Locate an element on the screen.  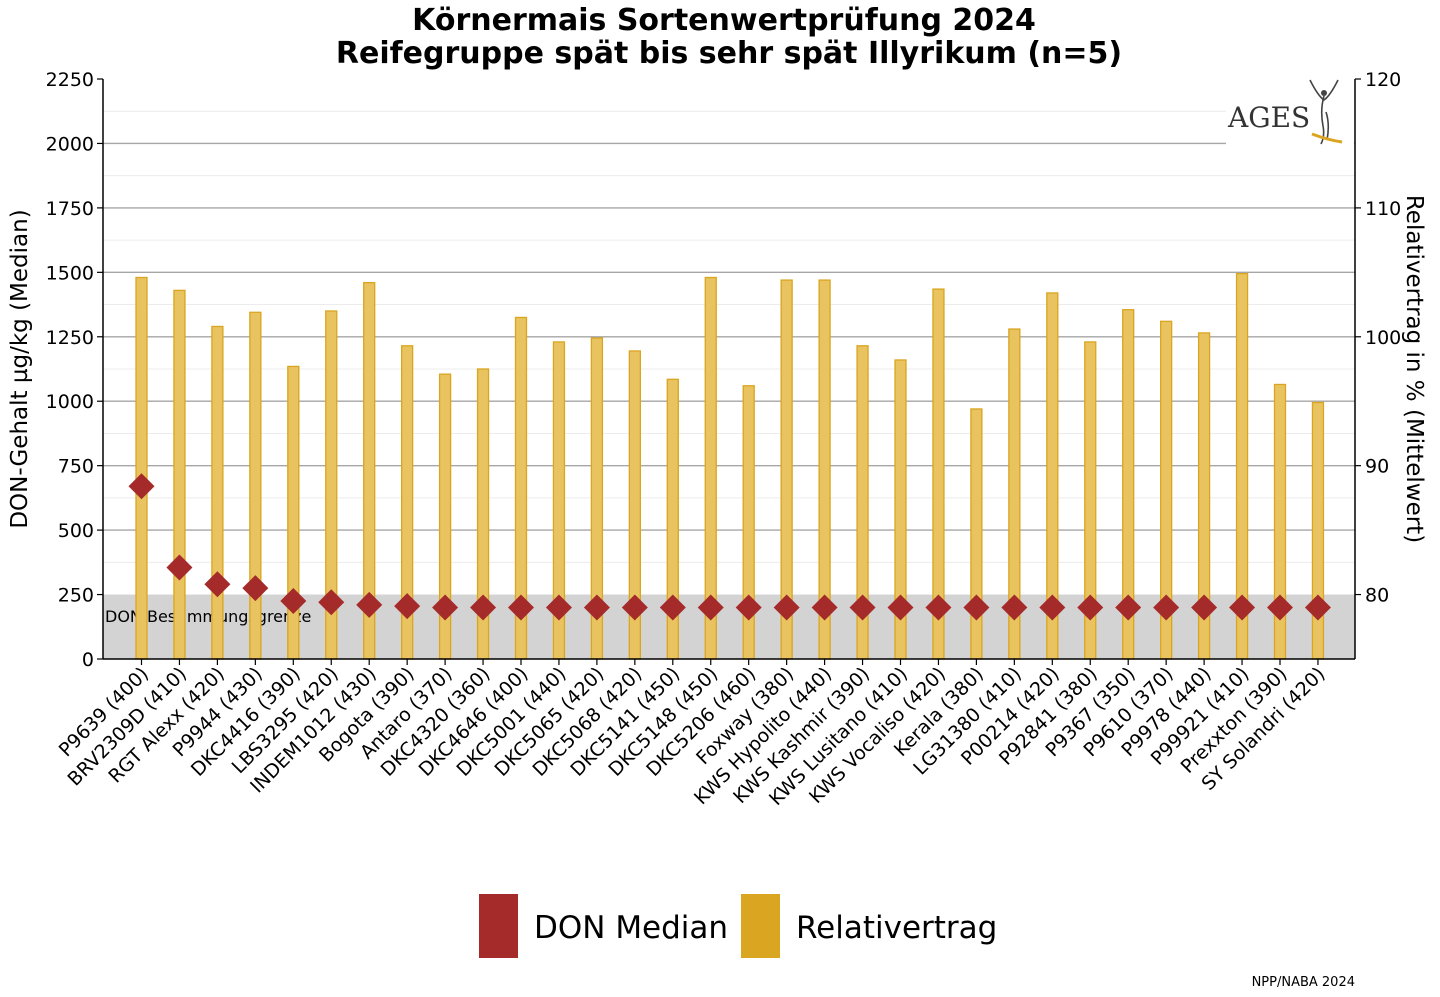
right-axis: 80 90 100 110 120 is located at coordinates (1377, 364).